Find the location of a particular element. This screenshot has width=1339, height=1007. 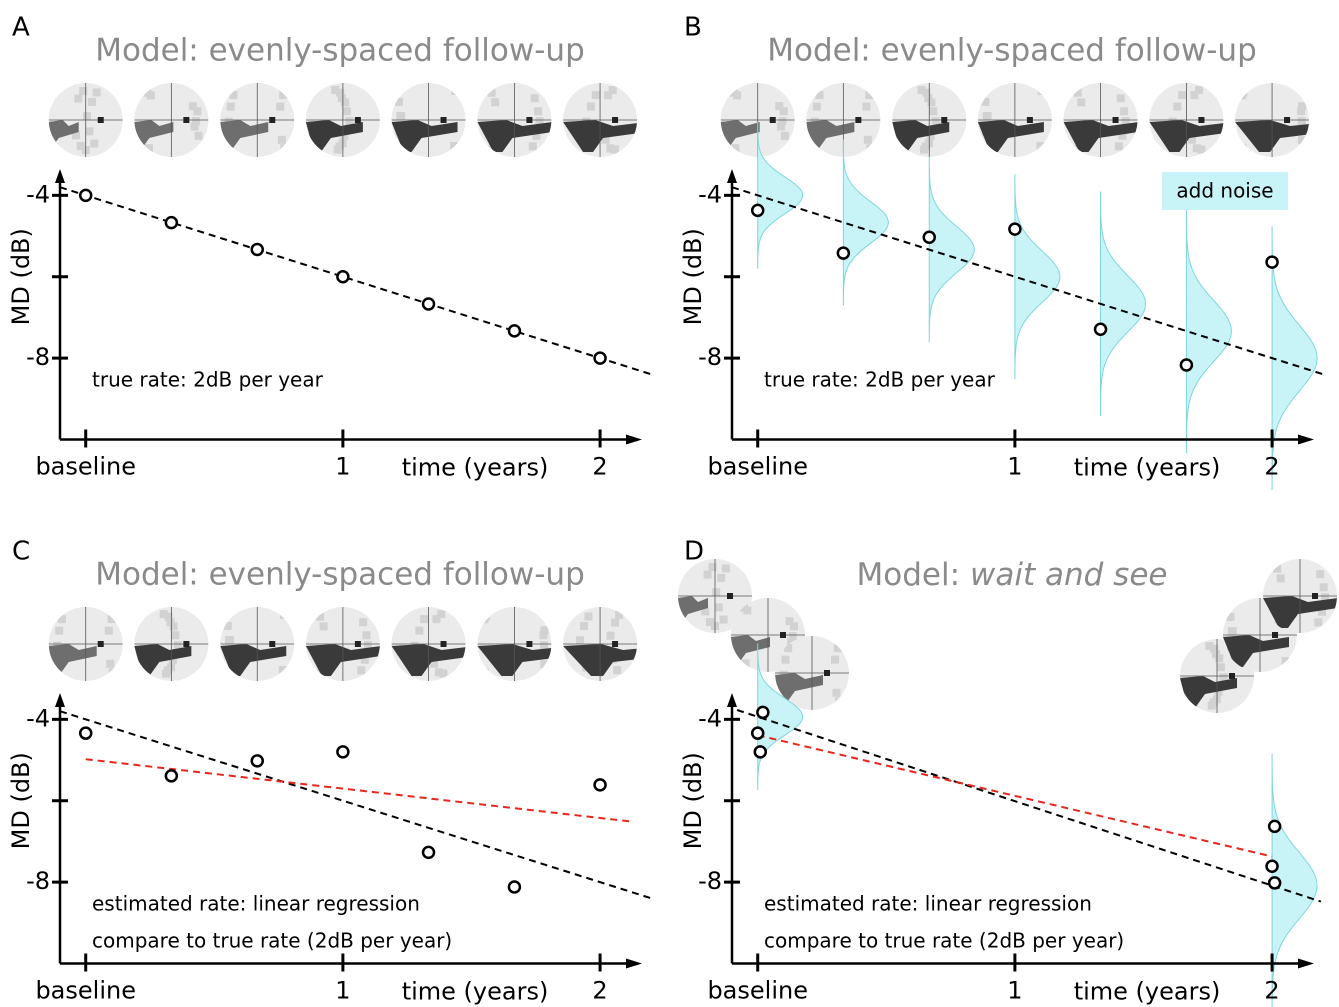

annotation: compare to true rate (2dB per year) is located at coordinates (272, 941).